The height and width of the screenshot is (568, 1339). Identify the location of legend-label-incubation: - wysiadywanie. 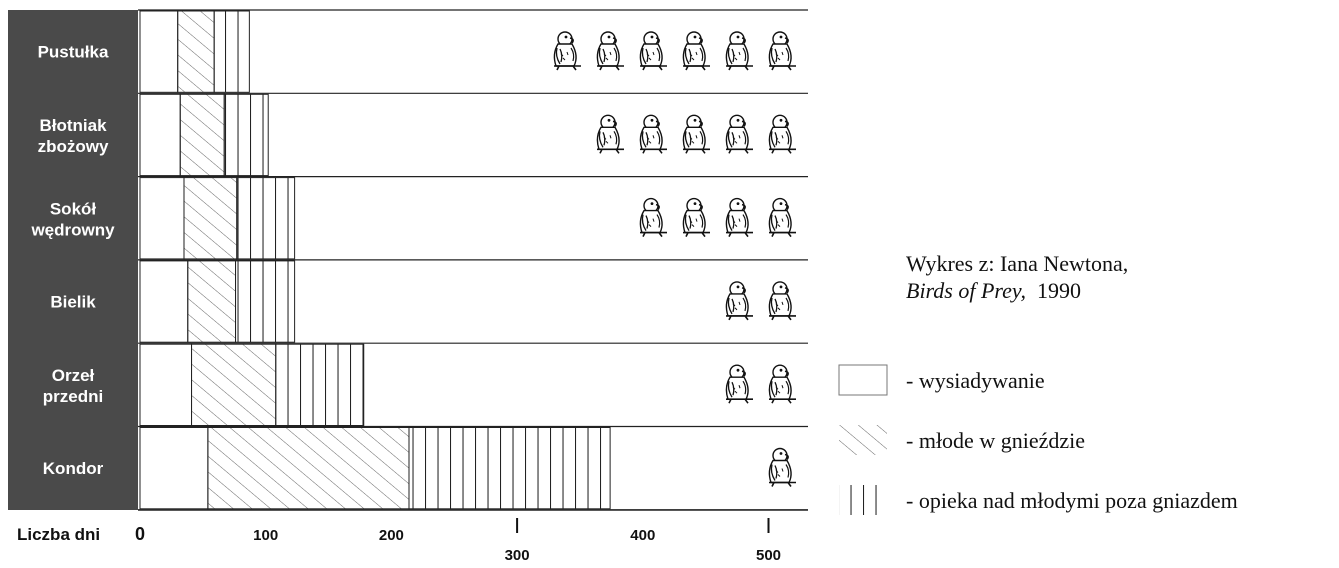
(975, 380).